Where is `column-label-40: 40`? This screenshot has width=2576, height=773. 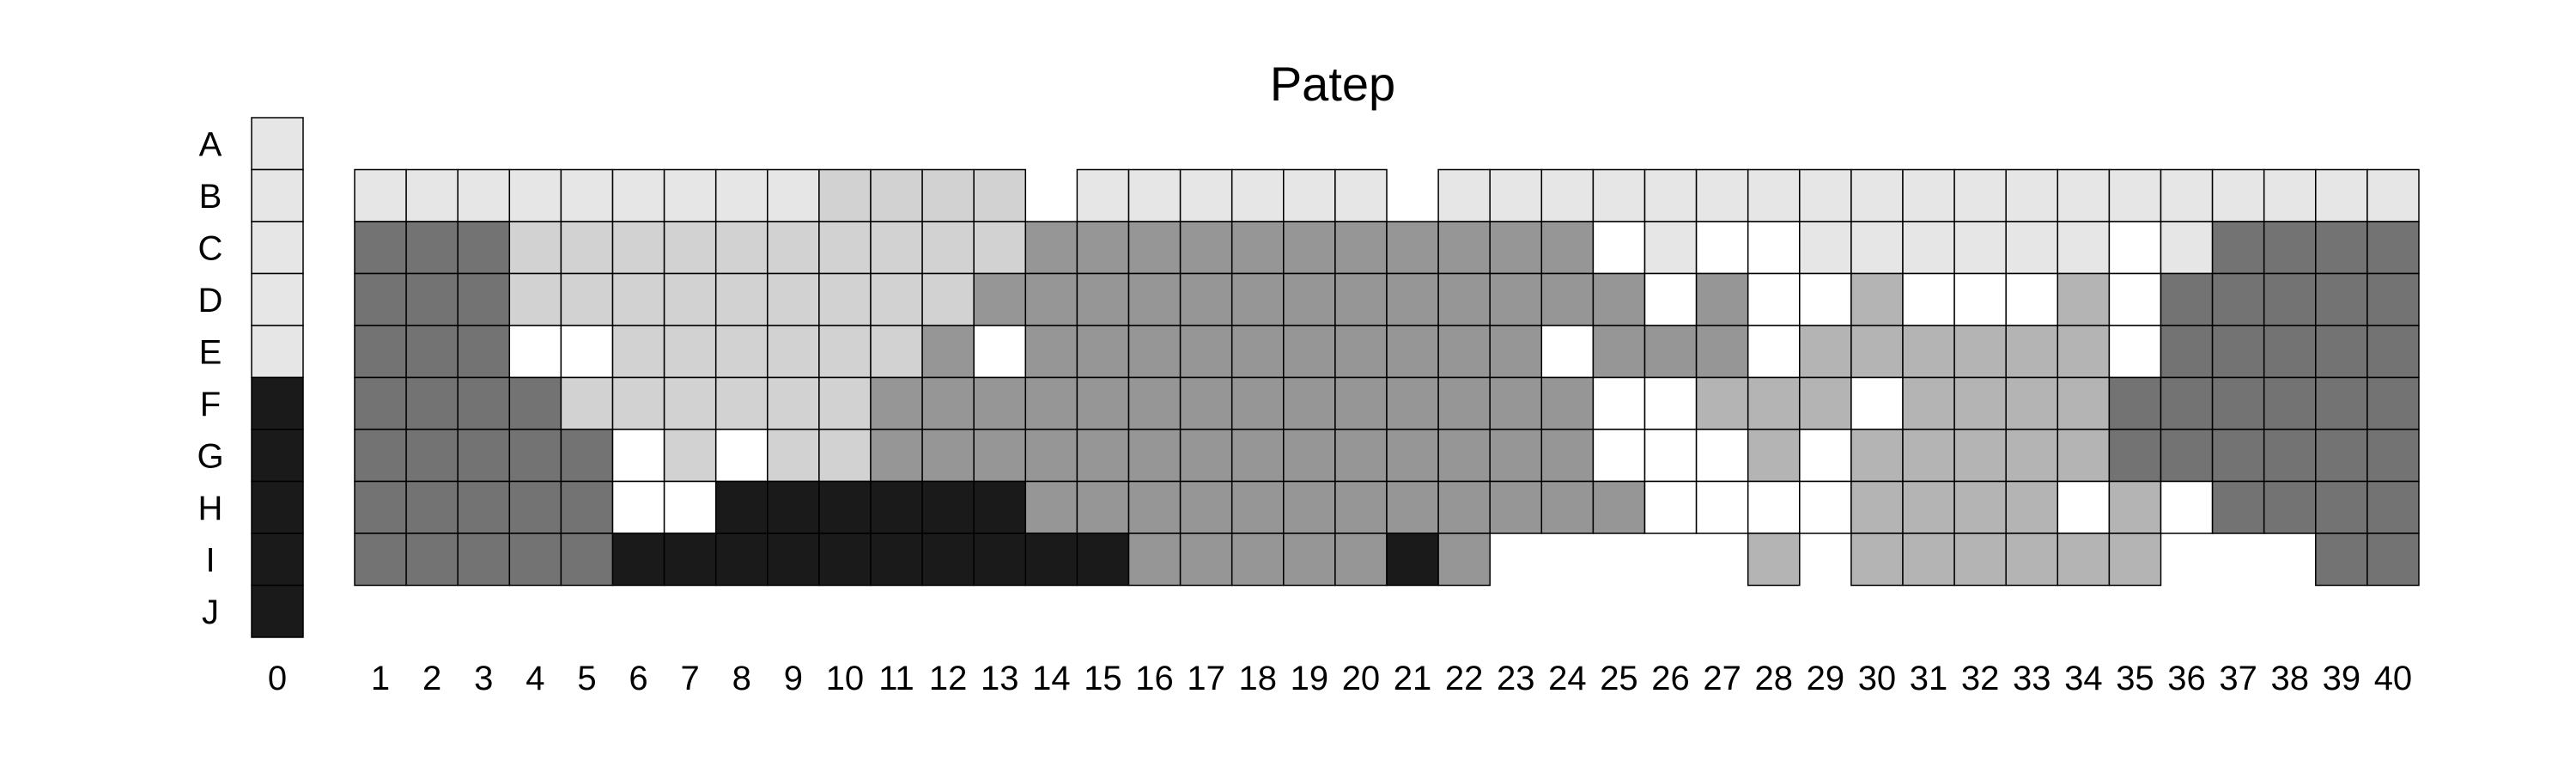
column-label-40: 40 is located at coordinates (2393, 678).